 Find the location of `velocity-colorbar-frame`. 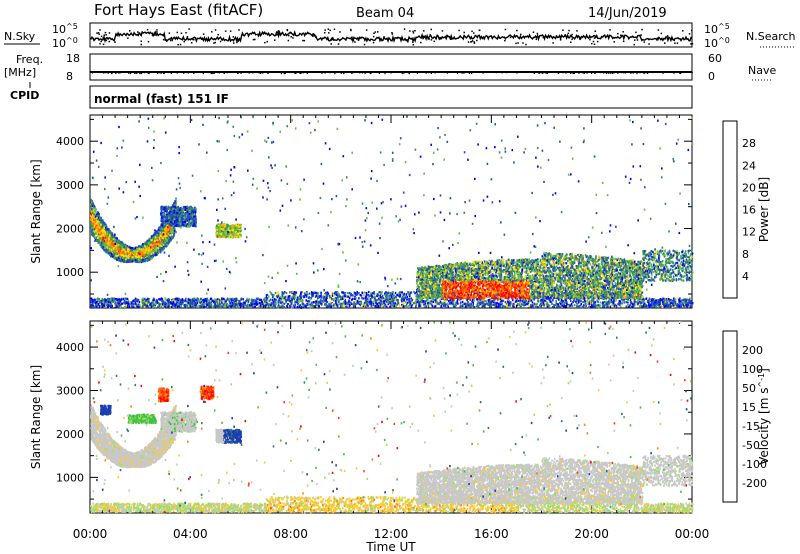

velocity-colorbar-frame is located at coordinates (730, 416).